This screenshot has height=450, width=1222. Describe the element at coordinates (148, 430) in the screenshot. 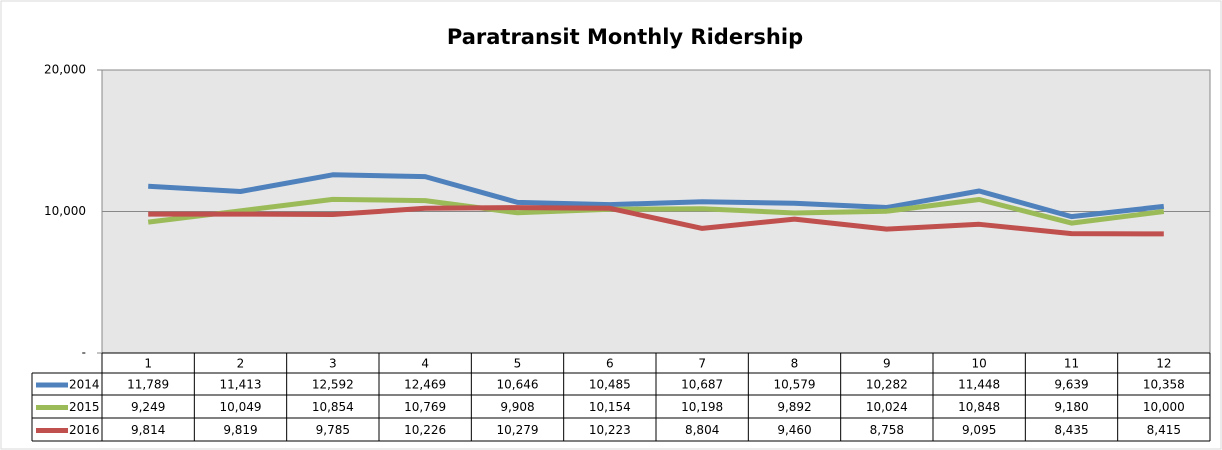

I see `table-value: 9,814` at that location.